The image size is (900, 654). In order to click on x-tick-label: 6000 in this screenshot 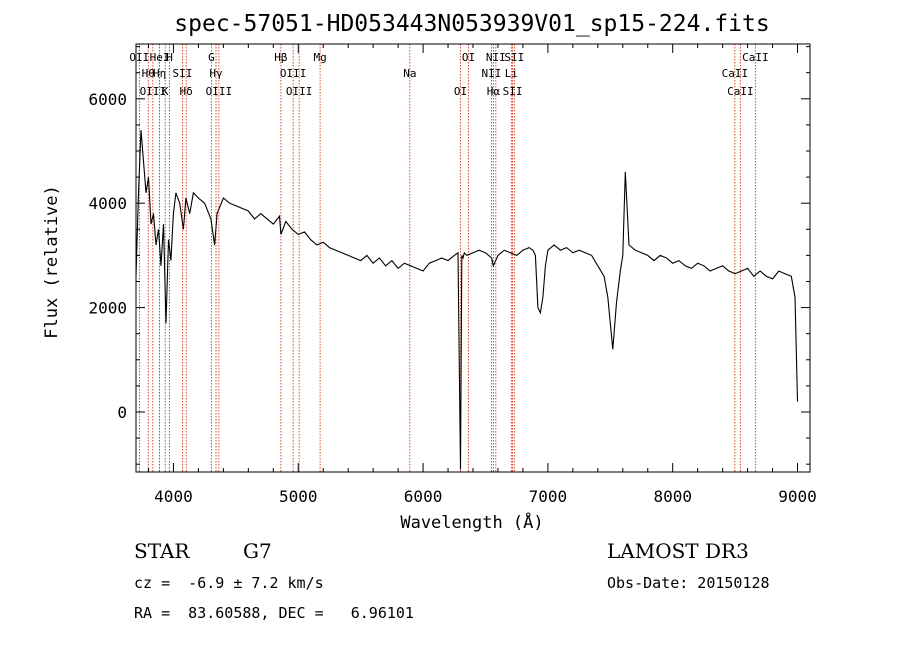, I will do `click(423, 496)`.